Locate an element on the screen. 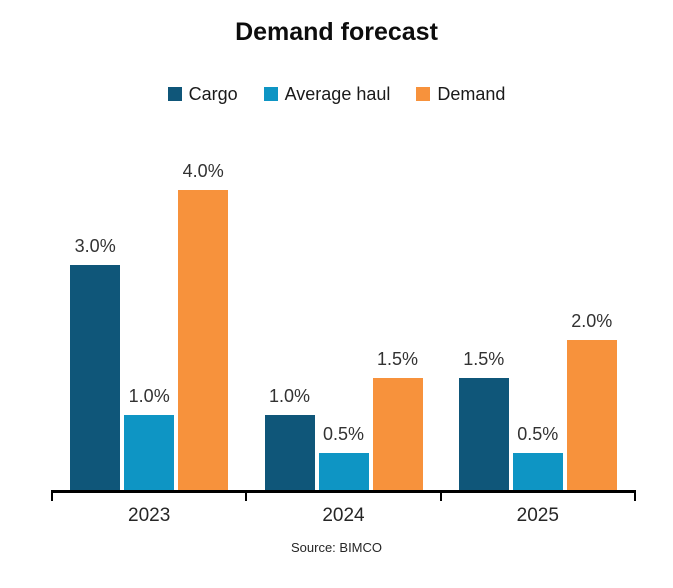  legend-item-demand: Demand is located at coordinates (460, 94).